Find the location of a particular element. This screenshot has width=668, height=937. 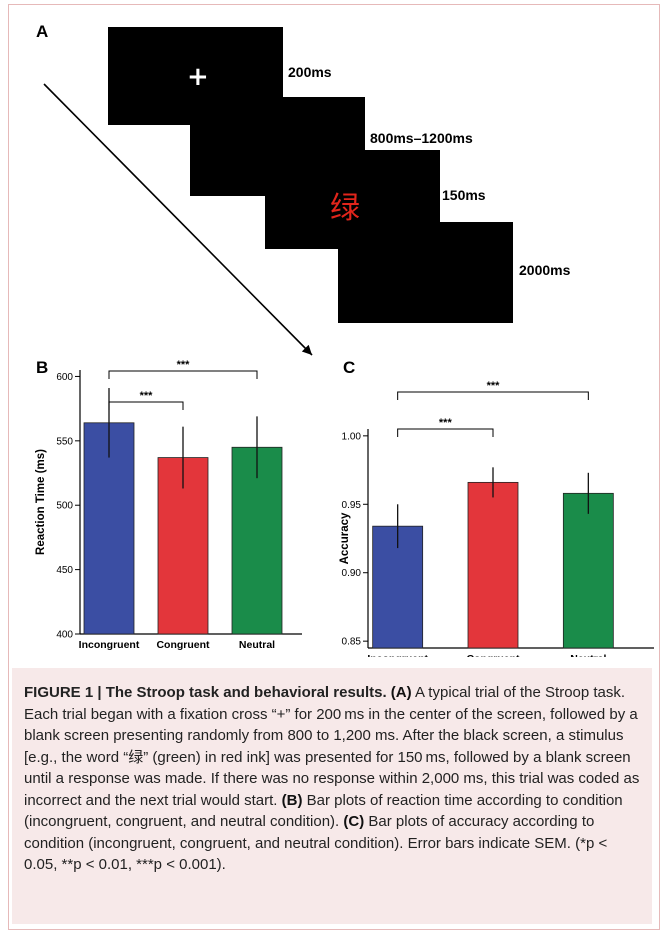

caption-c-tag: (C) is located at coordinates (354, 821).